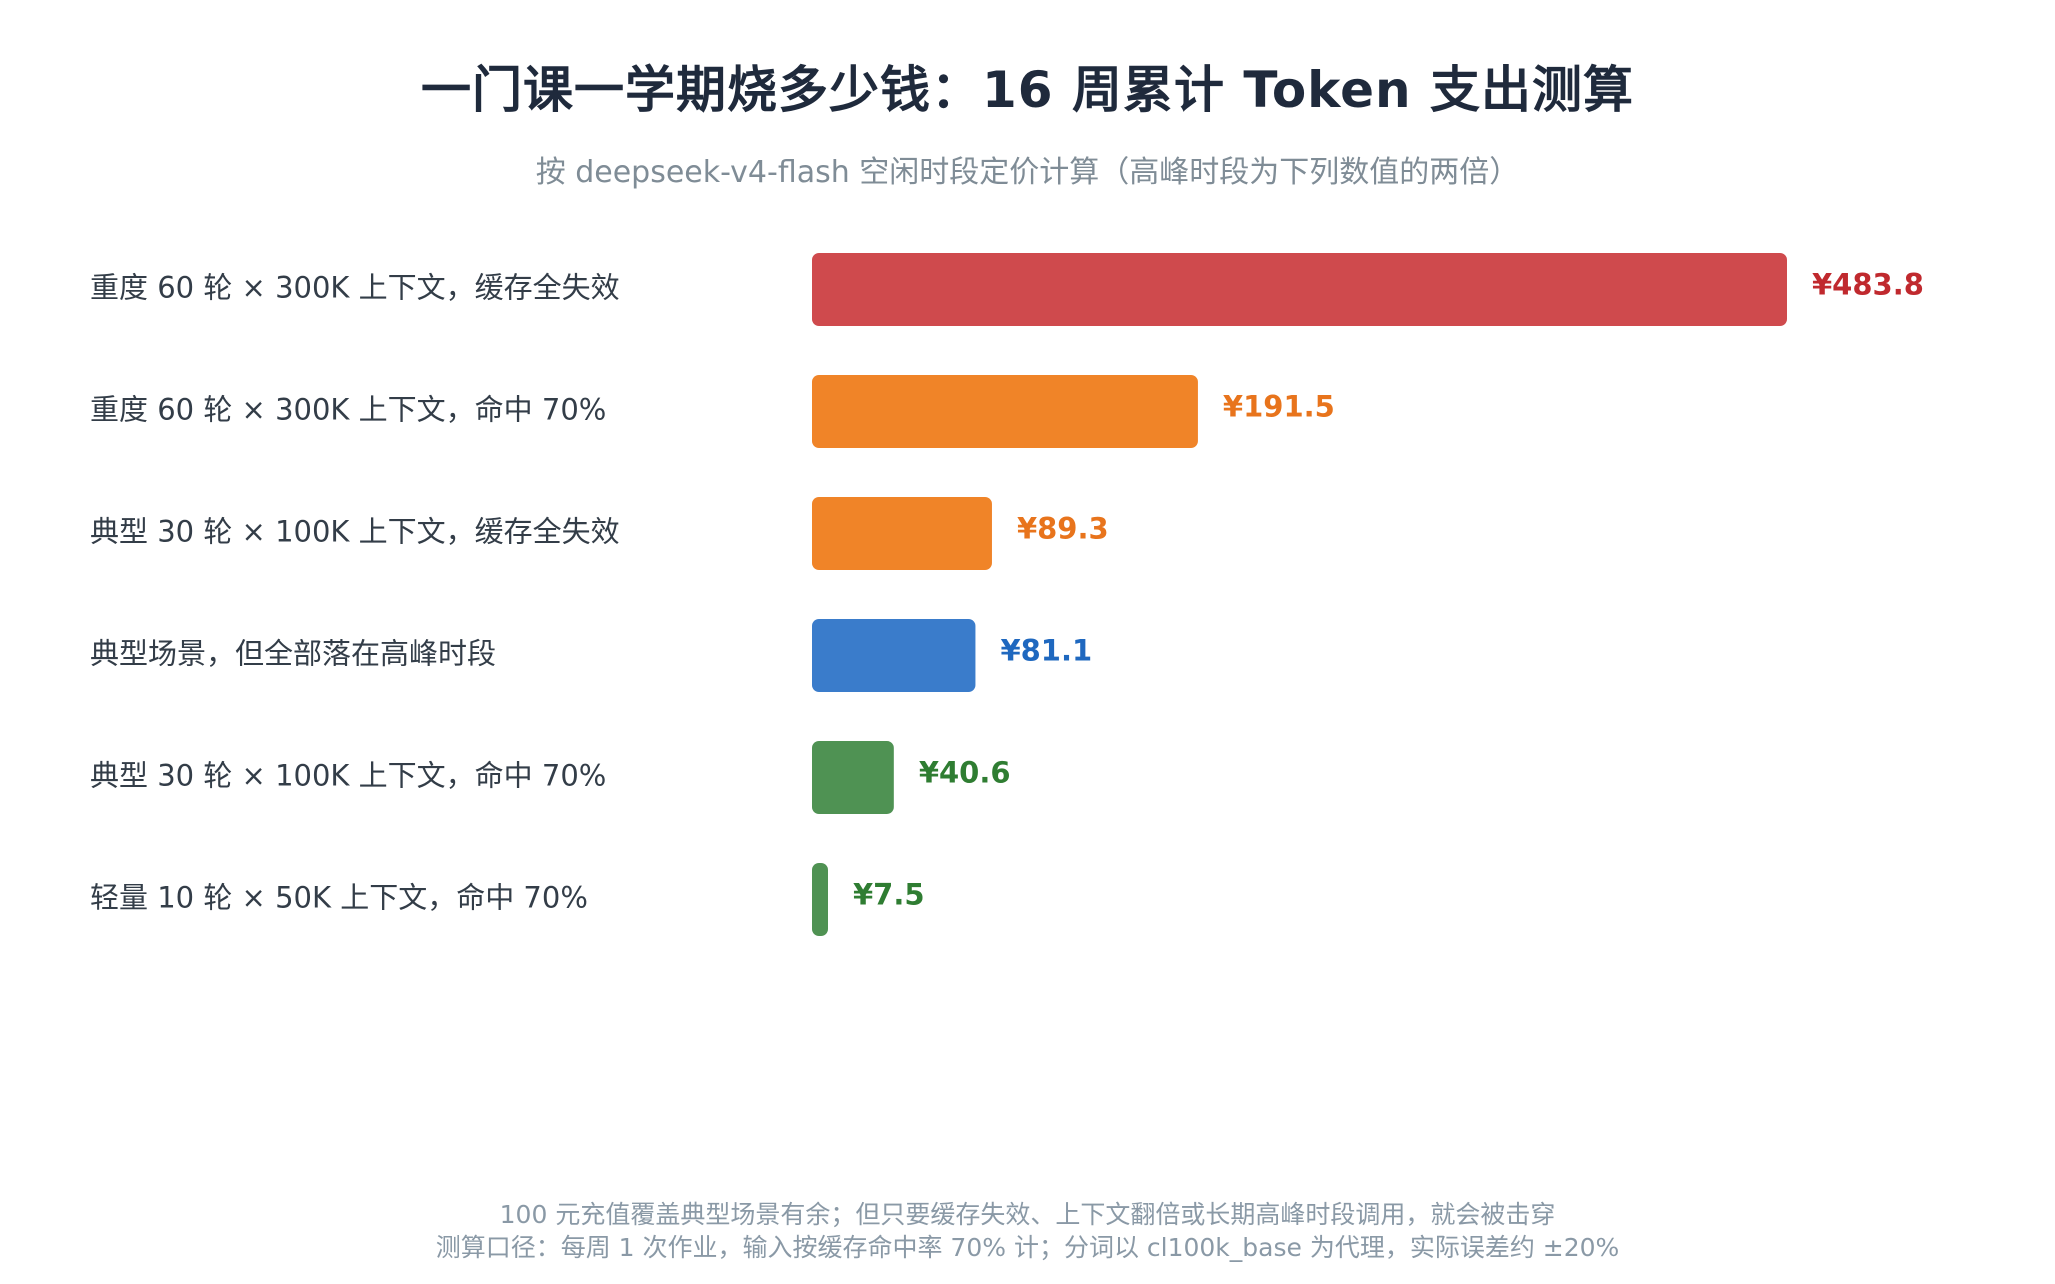 The height and width of the screenshot is (1284, 2055). I want to click on category-label: 轻量 10 轮 × 50K 上下文，命中 70%, so click(339, 898).